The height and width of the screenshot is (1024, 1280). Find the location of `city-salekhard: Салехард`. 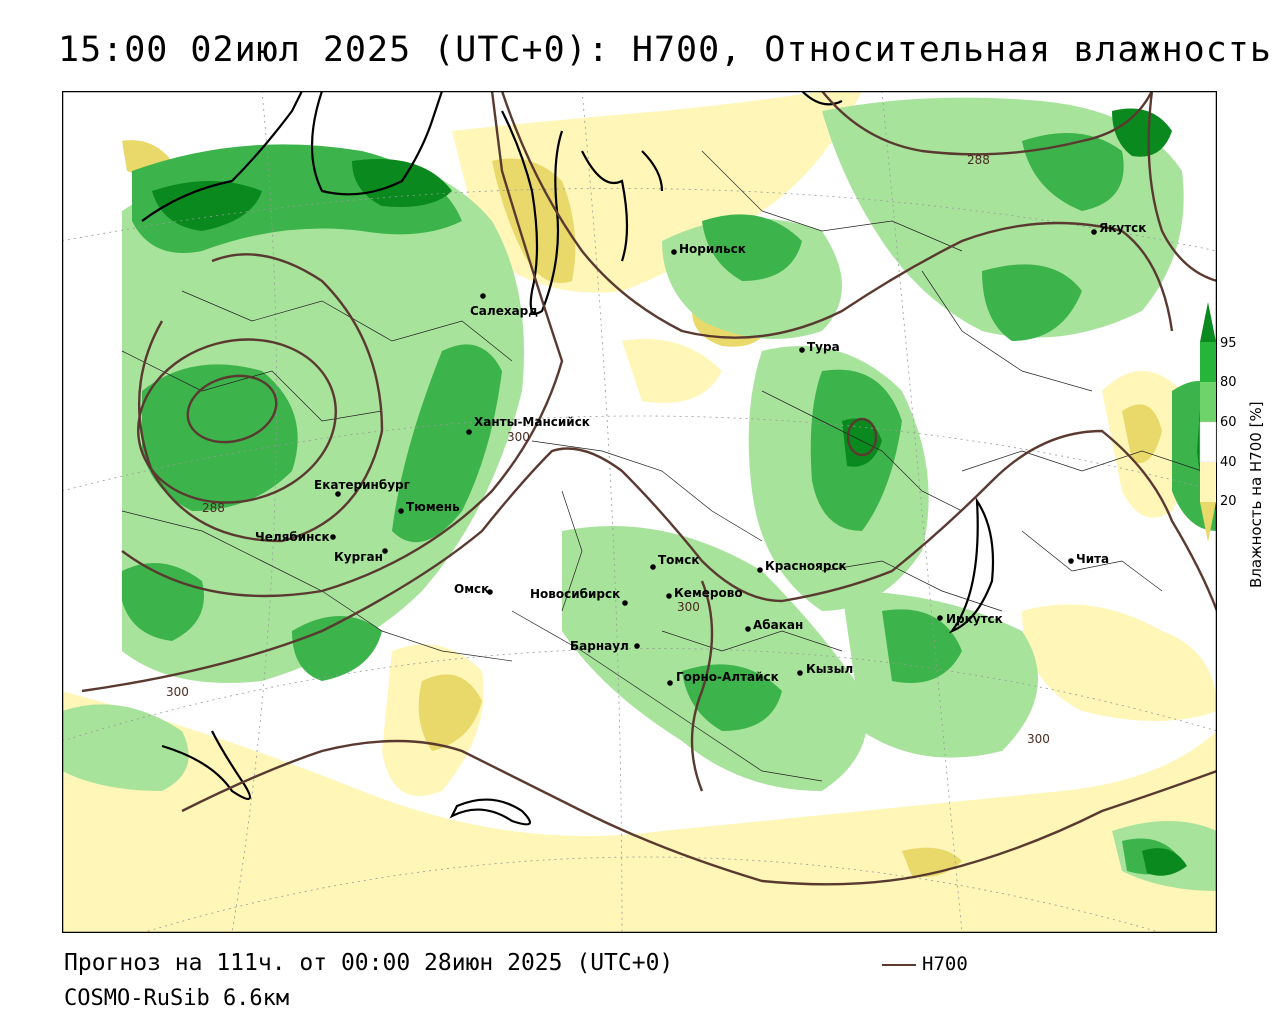

city-salekhard: Салехард is located at coordinates (504, 305).